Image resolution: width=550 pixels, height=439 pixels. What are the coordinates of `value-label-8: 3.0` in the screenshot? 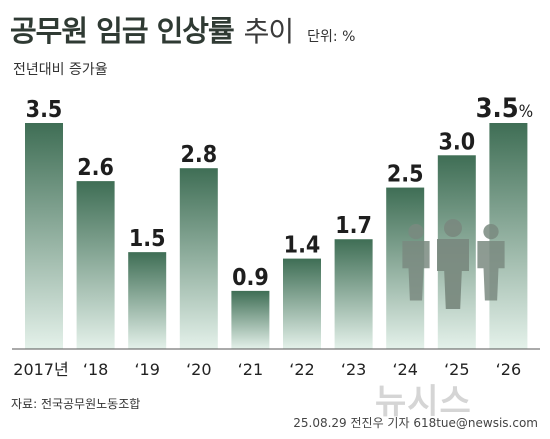 It's located at (456, 142).